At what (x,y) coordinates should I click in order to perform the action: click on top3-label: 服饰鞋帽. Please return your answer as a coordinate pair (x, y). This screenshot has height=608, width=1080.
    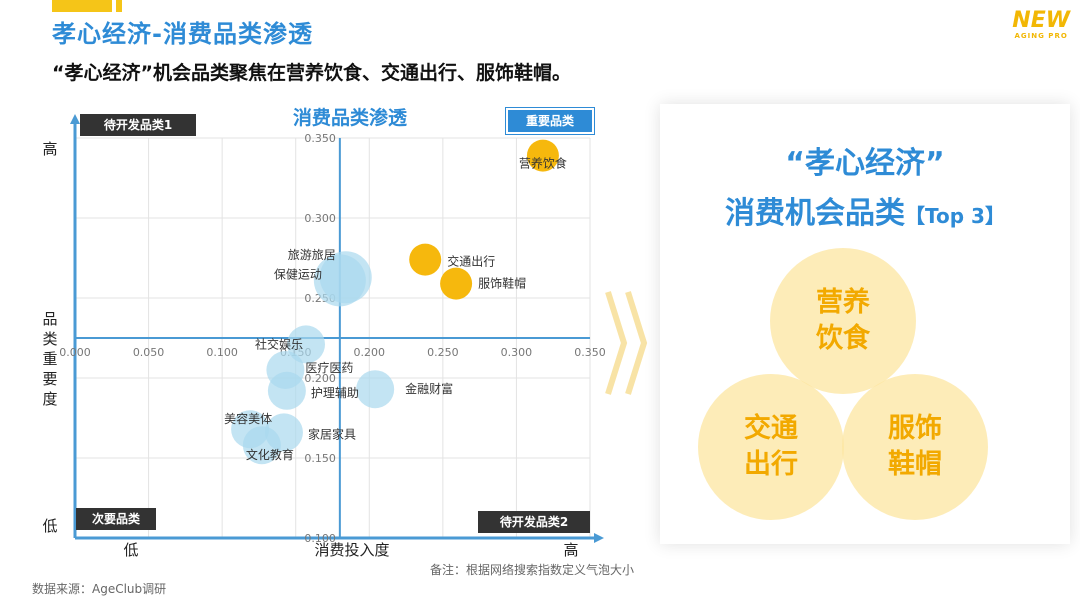
    Looking at the image, I should click on (915, 446).